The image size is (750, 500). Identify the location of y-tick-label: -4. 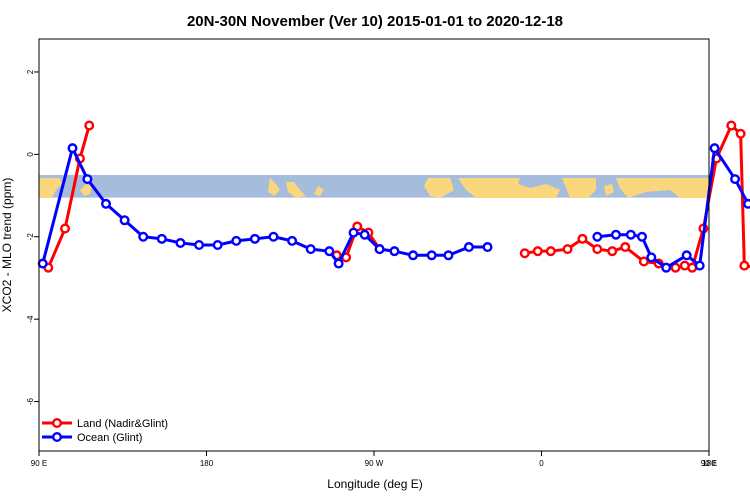
(30, 319).